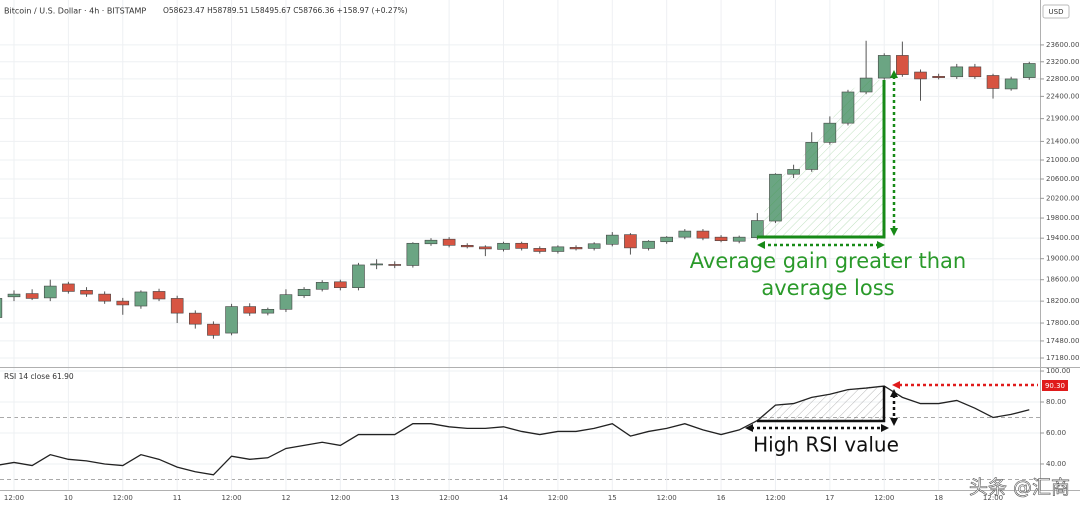 The width and height of the screenshot is (1080, 509). What do you see at coordinates (828, 261) in the screenshot?
I see `annotation: Average gain greater than` at bounding box center [828, 261].